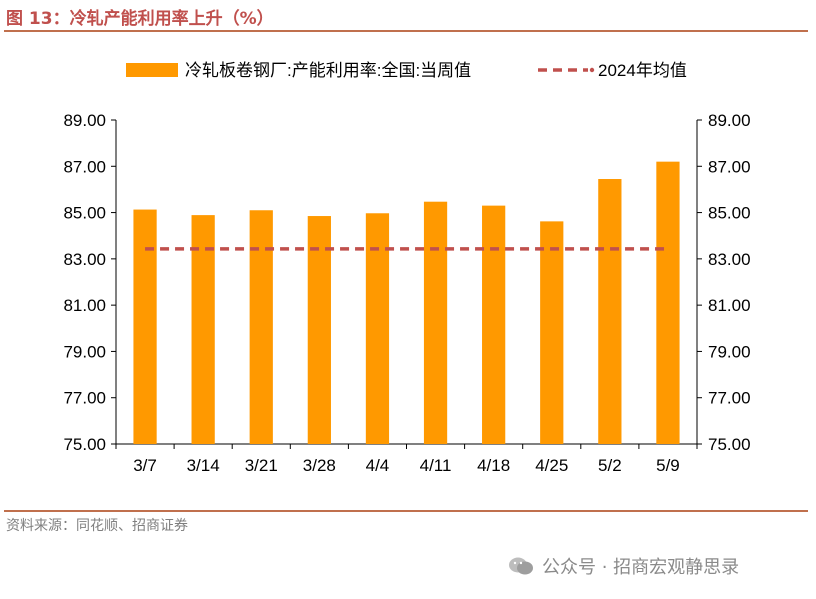  Describe the element at coordinates (261, 465) in the screenshot. I see `x-tick-label: 3/21` at that location.